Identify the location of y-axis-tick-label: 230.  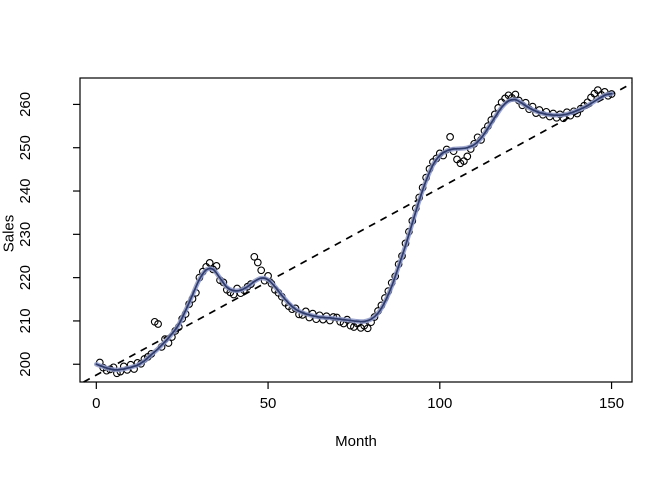
(25, 234).